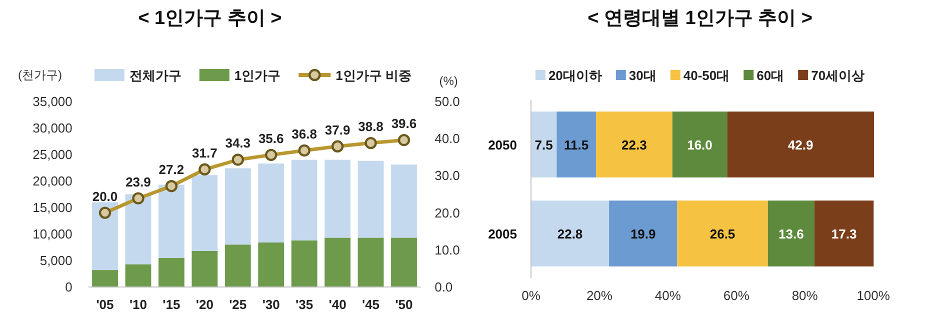 The image size is (936, 333). I want to click on data-label: 17.3, so click(844, 234).